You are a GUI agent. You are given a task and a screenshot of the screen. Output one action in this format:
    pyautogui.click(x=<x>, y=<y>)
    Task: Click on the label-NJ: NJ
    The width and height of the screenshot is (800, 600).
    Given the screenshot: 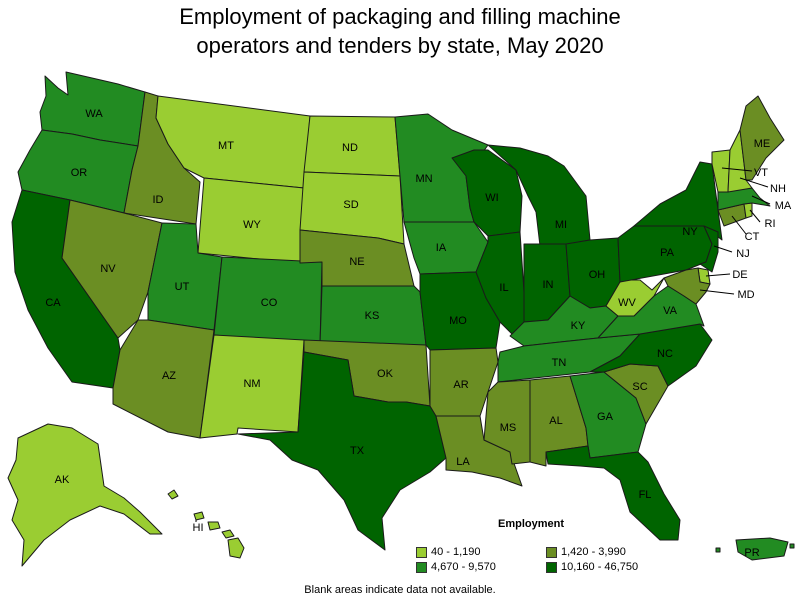 What is the action you would take?
    pyautogui.click(x=742, y=254)
    